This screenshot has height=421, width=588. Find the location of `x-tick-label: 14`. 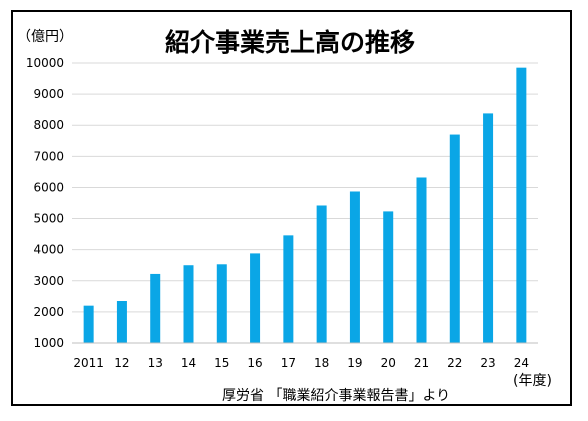

x-tick-label: 14 is located at coordinates (188, 363).